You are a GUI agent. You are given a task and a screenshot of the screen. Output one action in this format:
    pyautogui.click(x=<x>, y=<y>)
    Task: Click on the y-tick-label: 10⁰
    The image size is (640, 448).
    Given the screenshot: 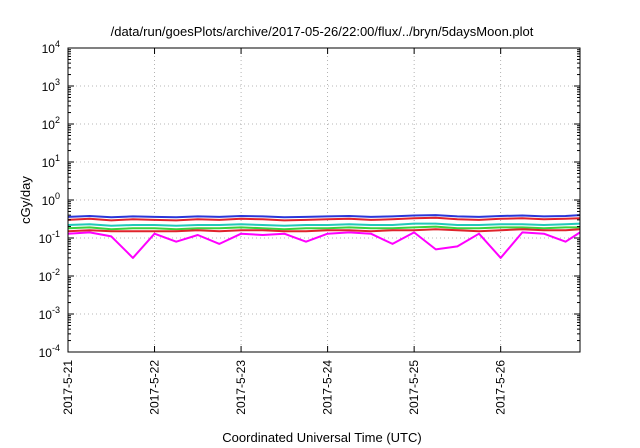 What is the action you would take?
    pyautogui.click(x=51, y=199)
    